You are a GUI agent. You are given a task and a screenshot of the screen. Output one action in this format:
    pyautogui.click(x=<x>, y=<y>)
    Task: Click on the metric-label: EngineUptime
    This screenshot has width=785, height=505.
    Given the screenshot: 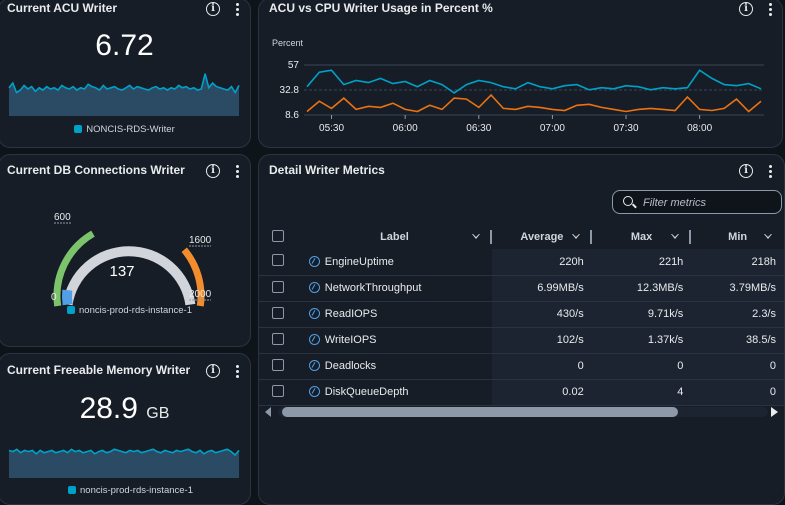 What is the action you would take?
    pyautogui.click(x=359, y=261)
    